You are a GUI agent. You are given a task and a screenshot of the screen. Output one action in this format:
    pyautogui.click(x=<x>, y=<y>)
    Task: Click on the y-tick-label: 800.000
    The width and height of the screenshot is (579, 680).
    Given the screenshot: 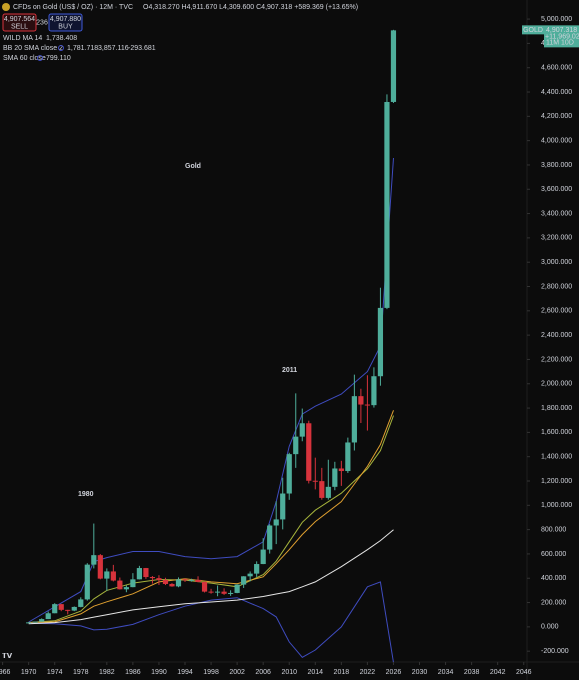 What is the action you would take?
    pyautogui.click(x=553, y=529)
    